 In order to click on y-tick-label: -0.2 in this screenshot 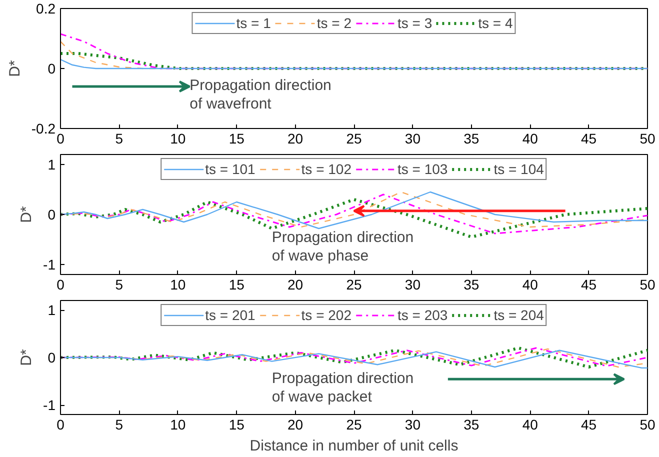, I will do `click(43, 128)`.